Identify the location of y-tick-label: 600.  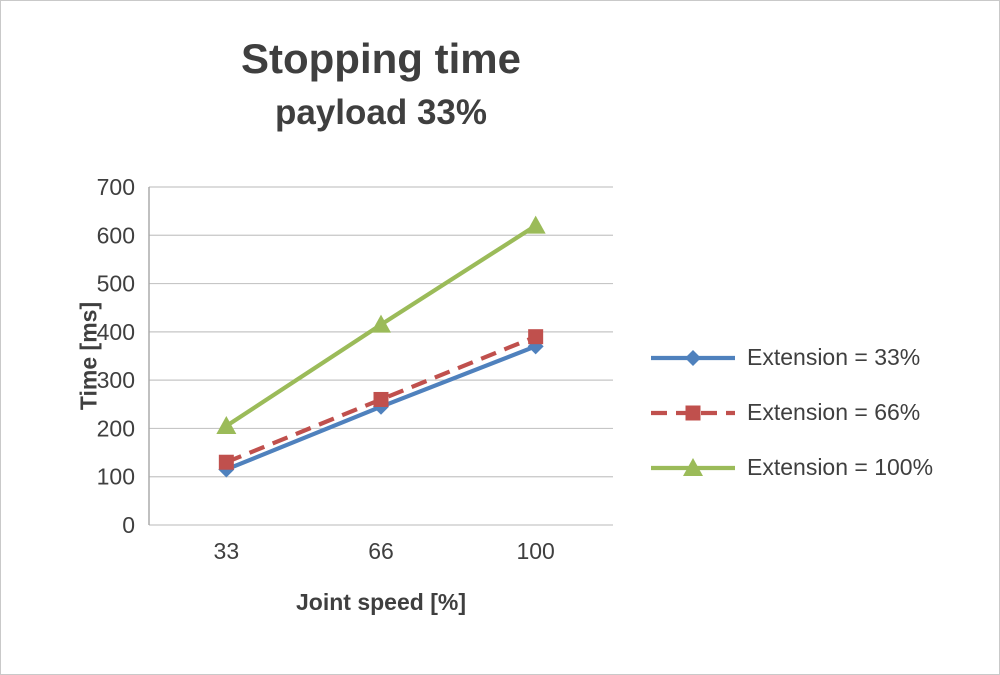
(116, 235).